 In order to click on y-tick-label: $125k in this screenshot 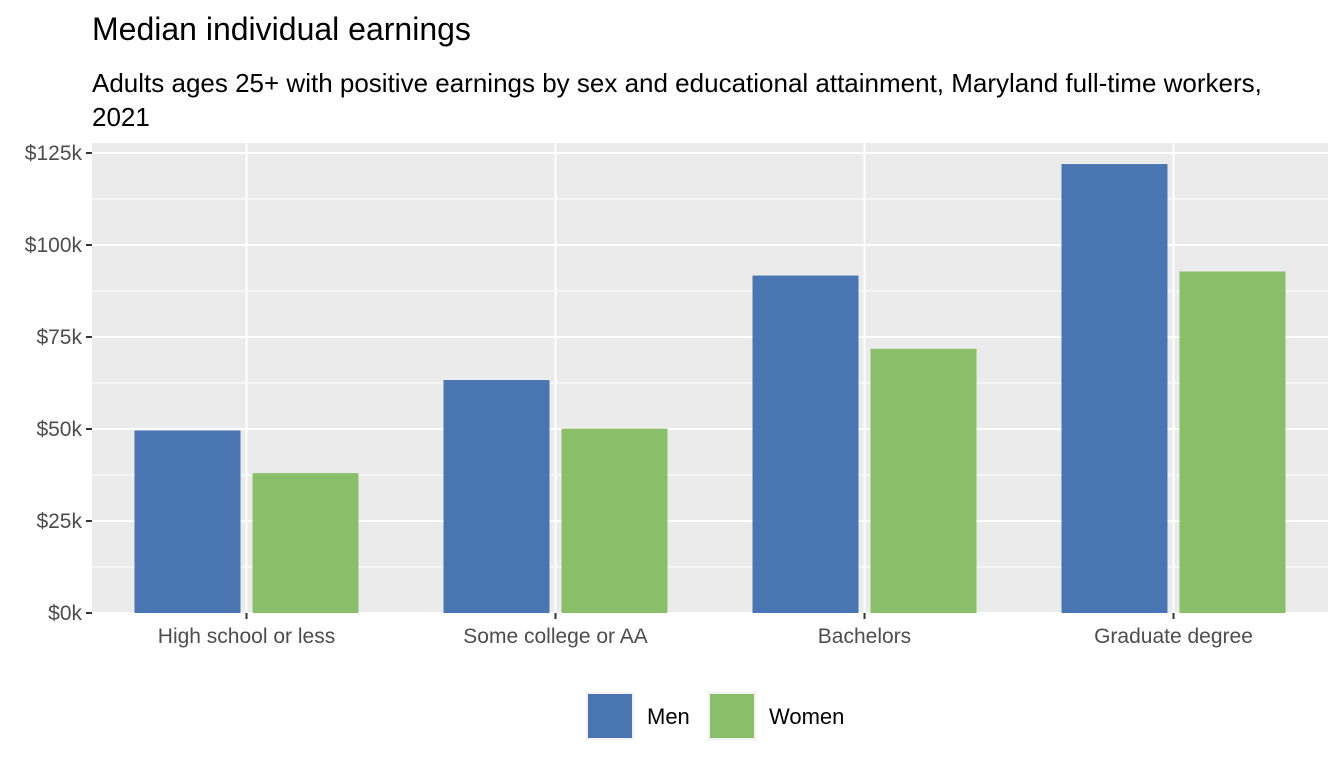, I will do `click(54, 153)`.